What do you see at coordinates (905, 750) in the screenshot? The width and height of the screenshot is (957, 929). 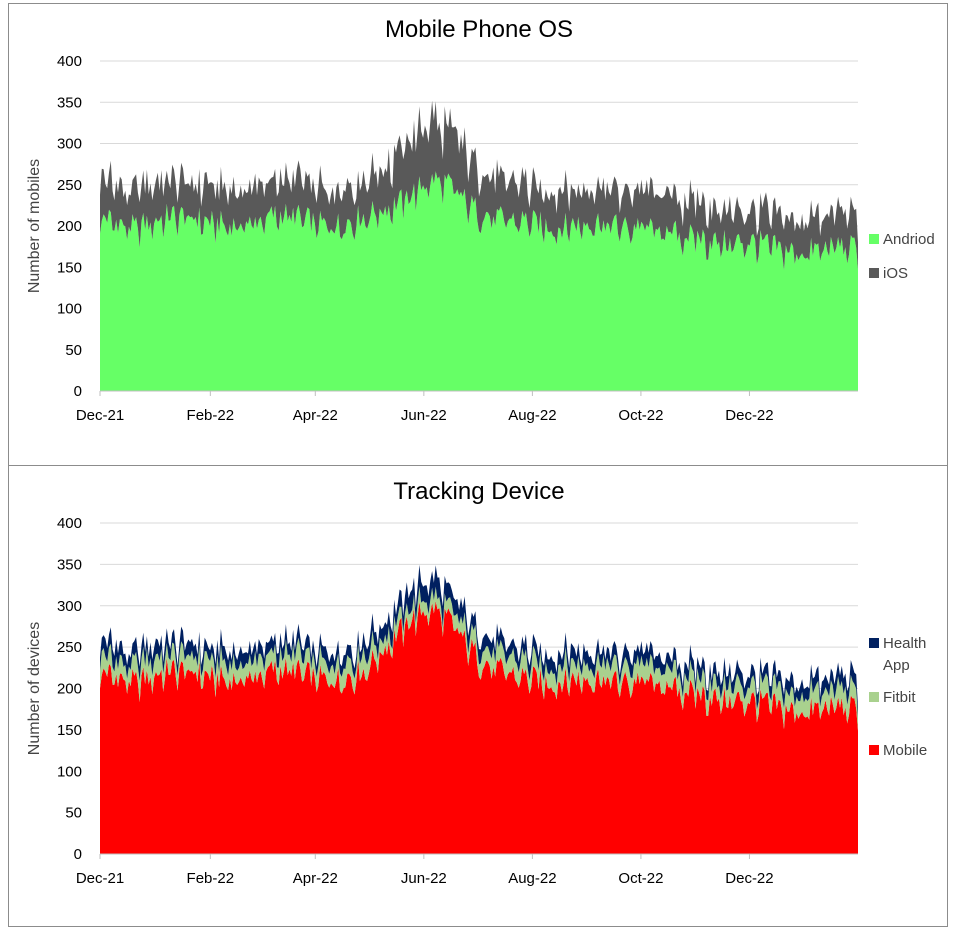 I see `legend-label-mobile: Mobile` at bounding box center [905, 750].